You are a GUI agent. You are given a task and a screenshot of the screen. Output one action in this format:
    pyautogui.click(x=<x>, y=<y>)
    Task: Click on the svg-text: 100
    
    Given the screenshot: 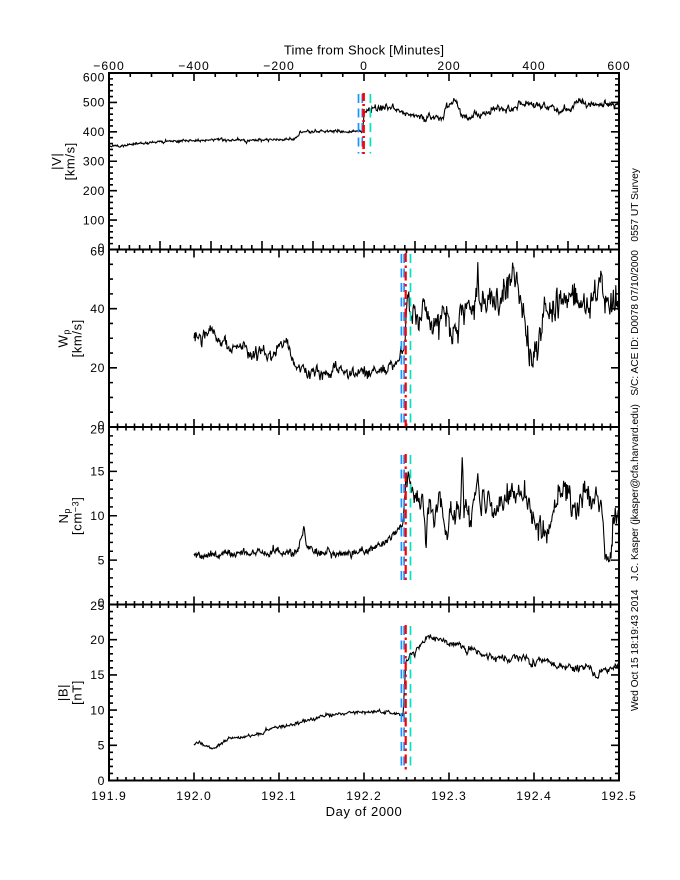 What is the action you would take?
    pyautogui.click(x=94, y=220)
    